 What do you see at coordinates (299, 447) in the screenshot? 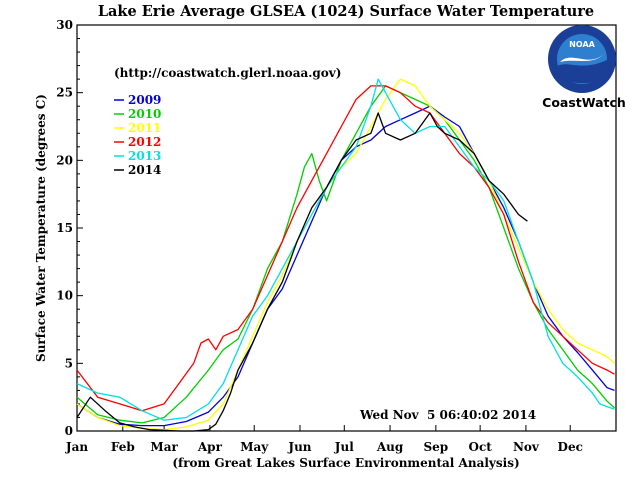
I see `x-tick-label: Jun` at bounding box center [299, 447].